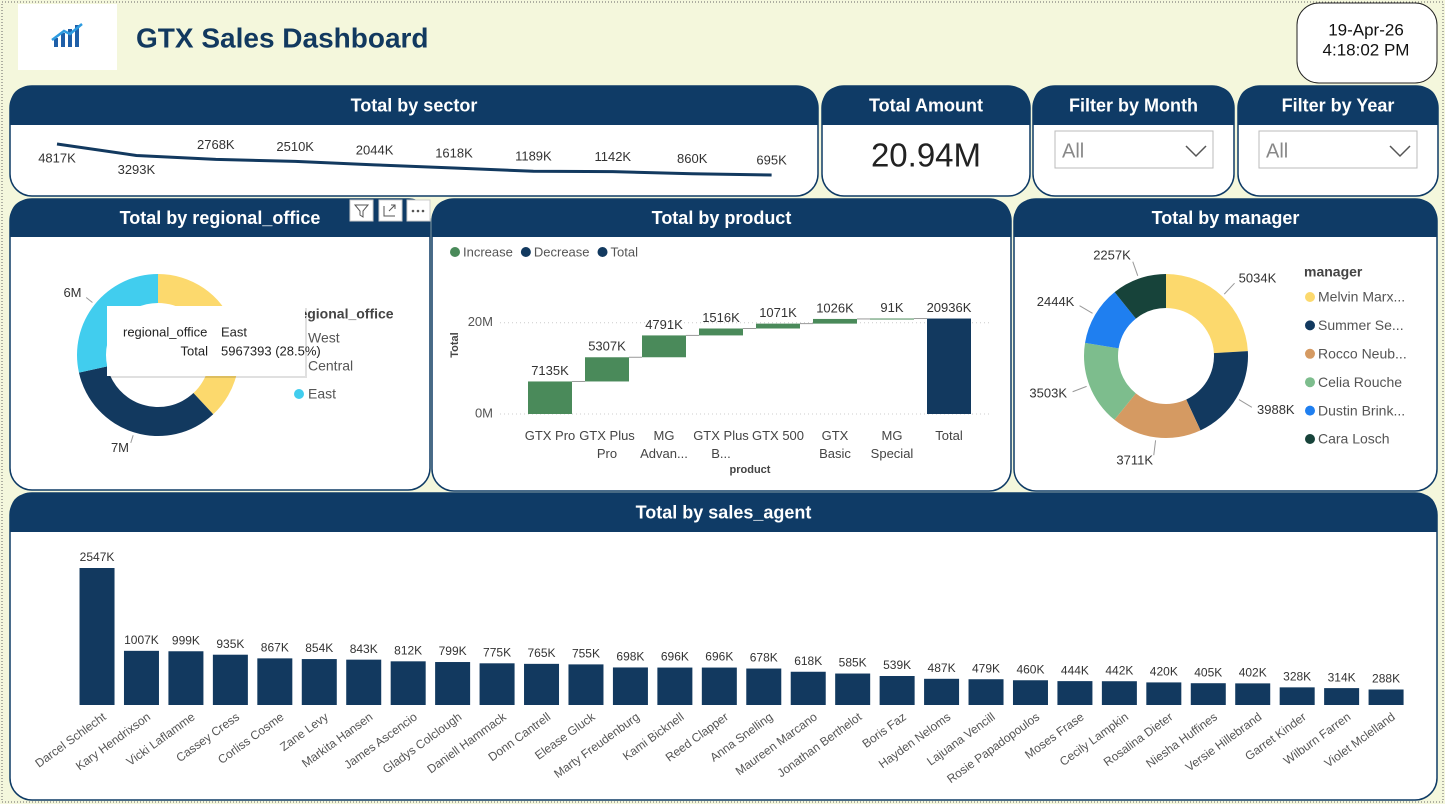 The width and height of the screenshot is (1445, 804). Describe the element at coordinates (322, 394) in the screenshot. I see `legend-label: East` at that location.